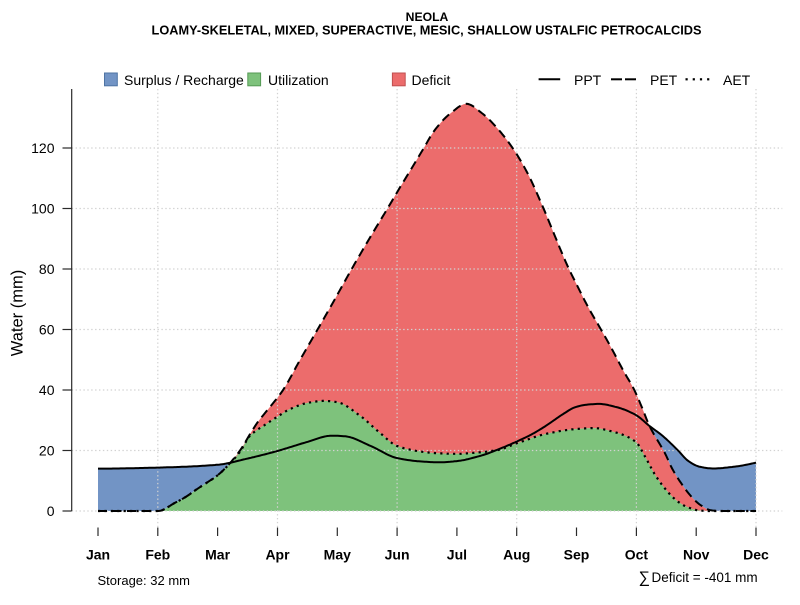  Describe the element at coordinates (516, 554) in the screenshot. I see `svg-text: Aug` at that location.